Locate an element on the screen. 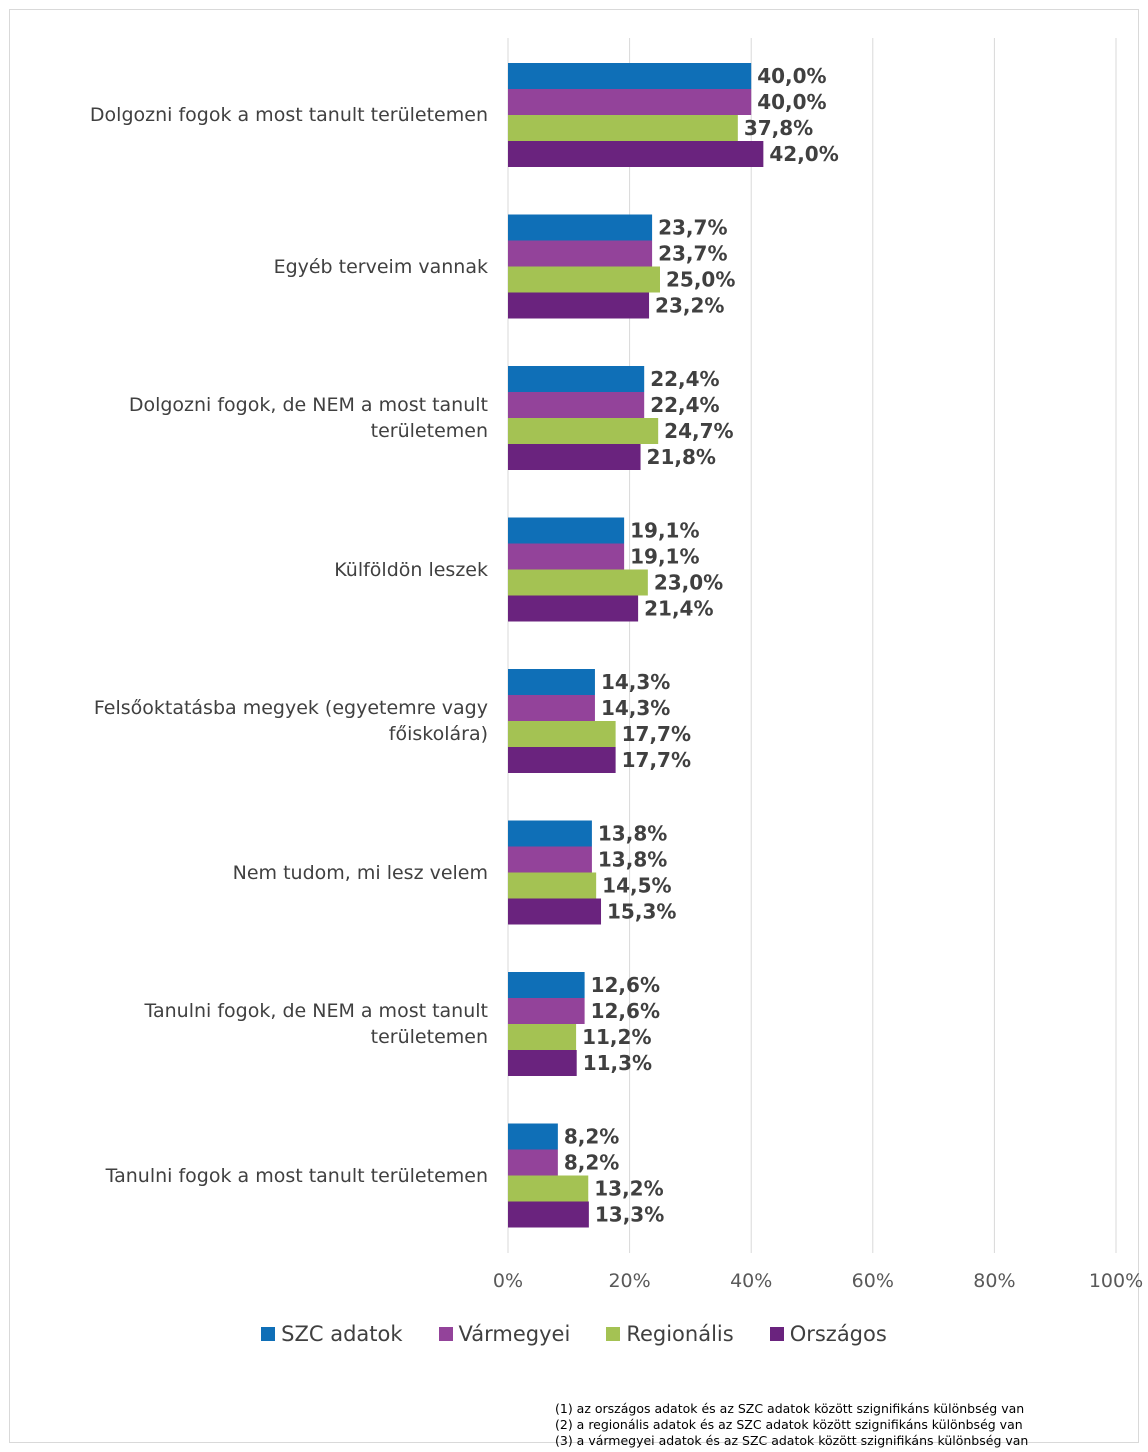  data-label: 25,0% is located at coordinates (700, 280).